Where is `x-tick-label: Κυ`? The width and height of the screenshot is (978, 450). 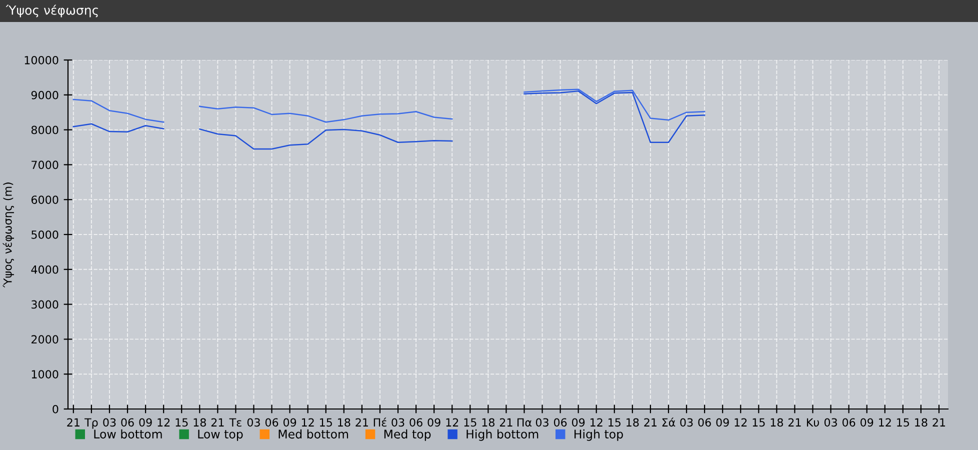
x-tick-label: Κυ is located at coordinates (812, 422).